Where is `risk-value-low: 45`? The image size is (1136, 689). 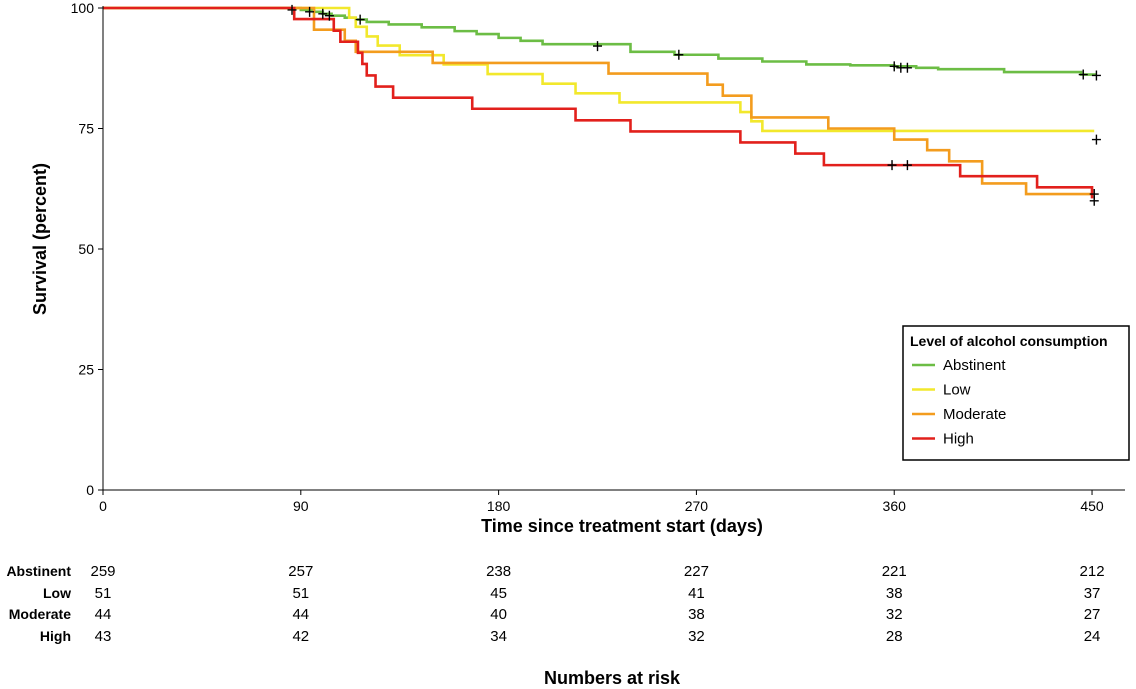 risk-value-low: 45 is located at coordinates (498, 593).